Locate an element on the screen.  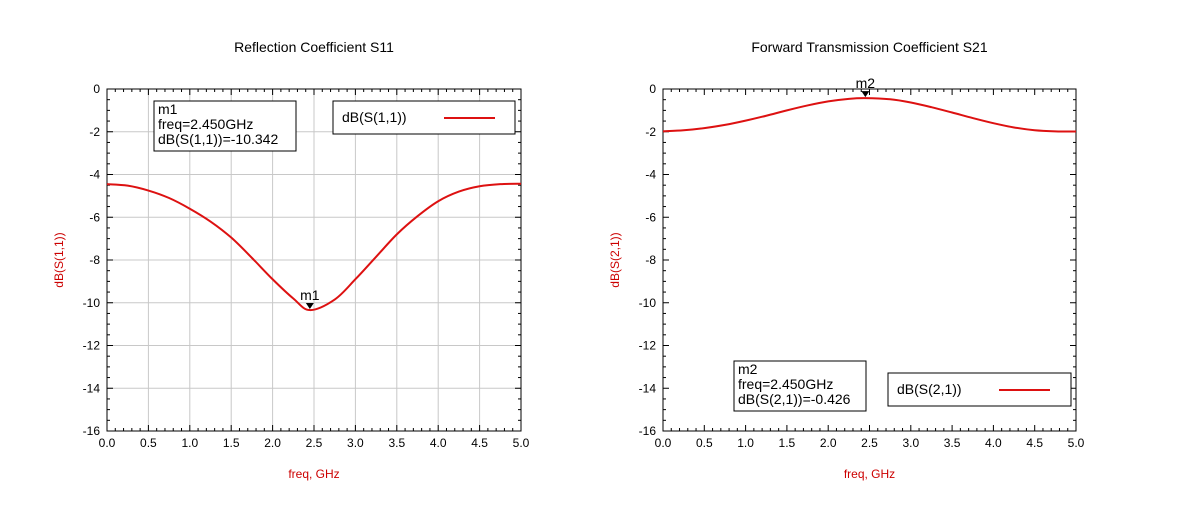
marker-readout-line: m1 is located at coordinates (168, 109).